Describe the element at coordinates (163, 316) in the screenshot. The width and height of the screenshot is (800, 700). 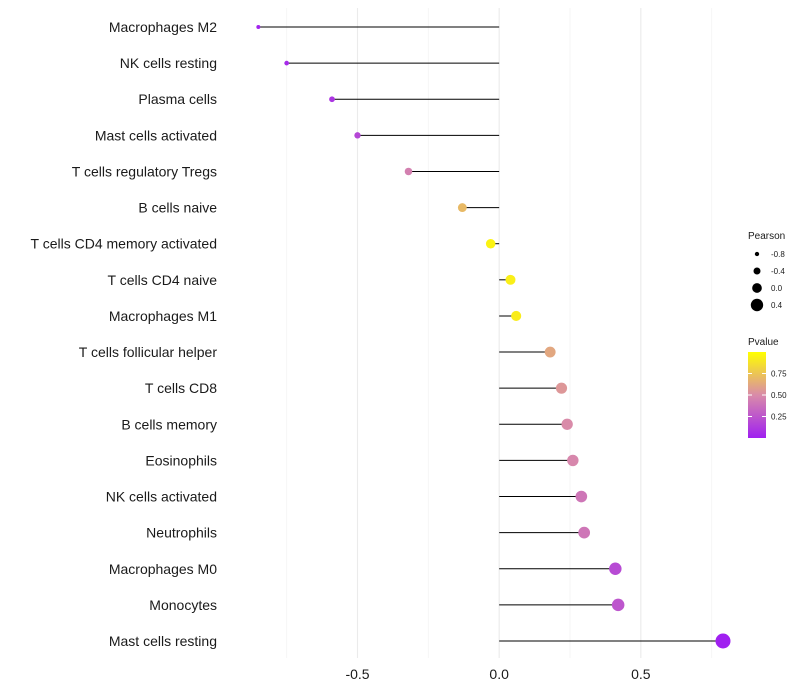
I see `y-axis-label: Macrophages M1` at that location.